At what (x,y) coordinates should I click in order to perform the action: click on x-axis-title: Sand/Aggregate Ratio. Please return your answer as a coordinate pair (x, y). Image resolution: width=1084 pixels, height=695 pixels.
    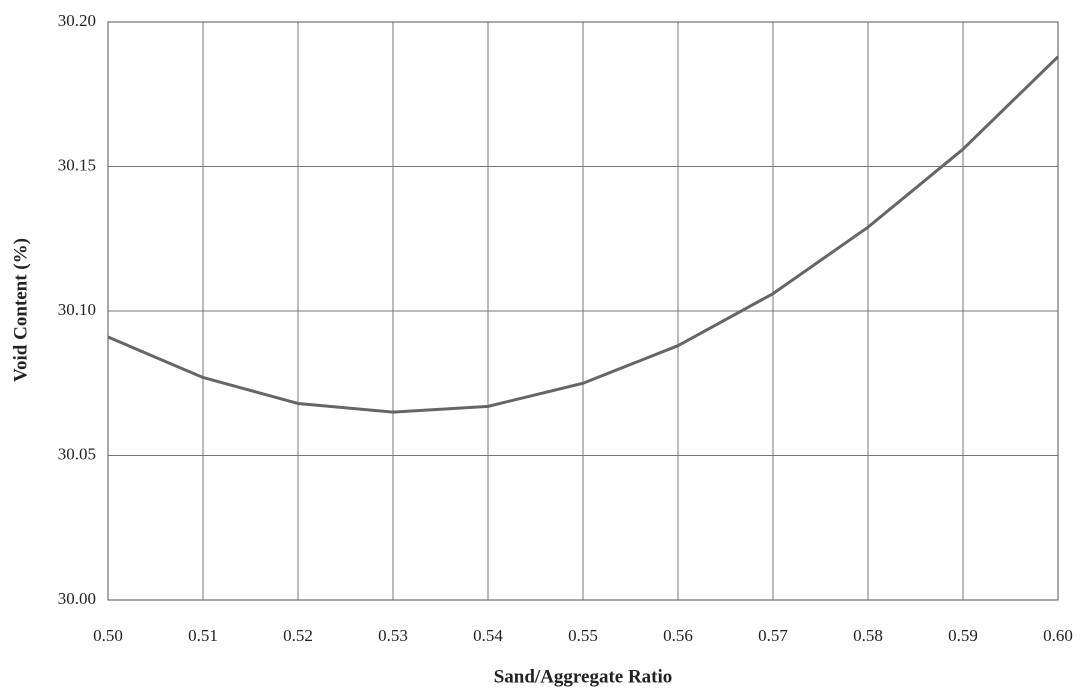
    Looking at the image, I should click on (583, 676).